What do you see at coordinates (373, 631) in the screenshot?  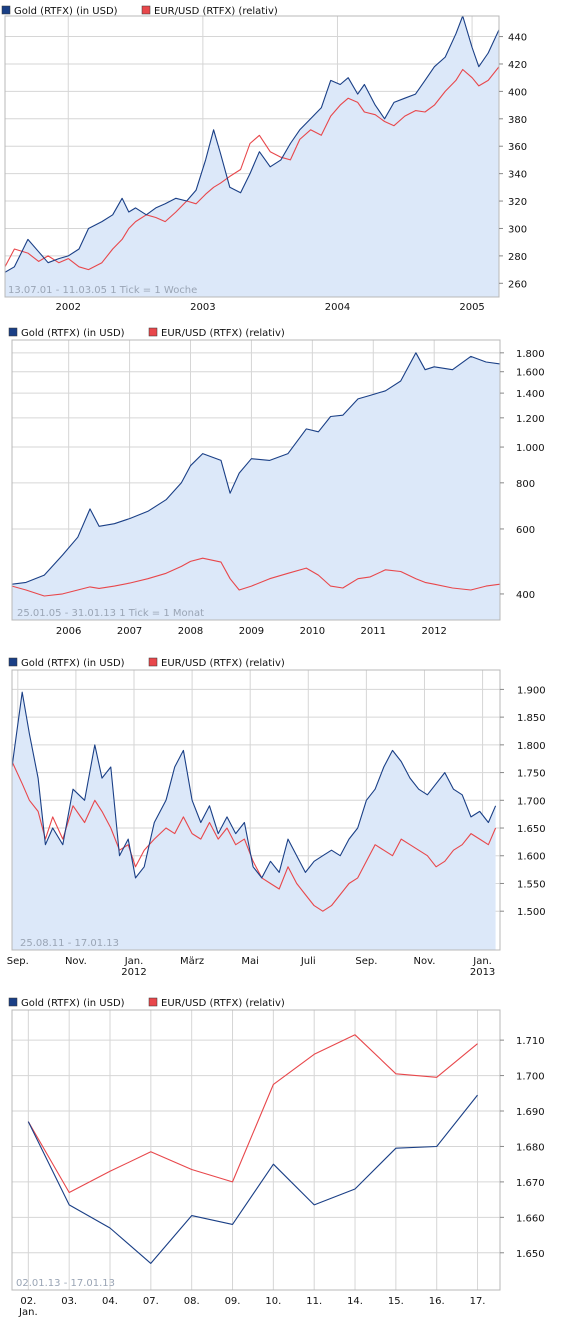 I see `x-tick-label: 2011` at bounding box center [373, 631].